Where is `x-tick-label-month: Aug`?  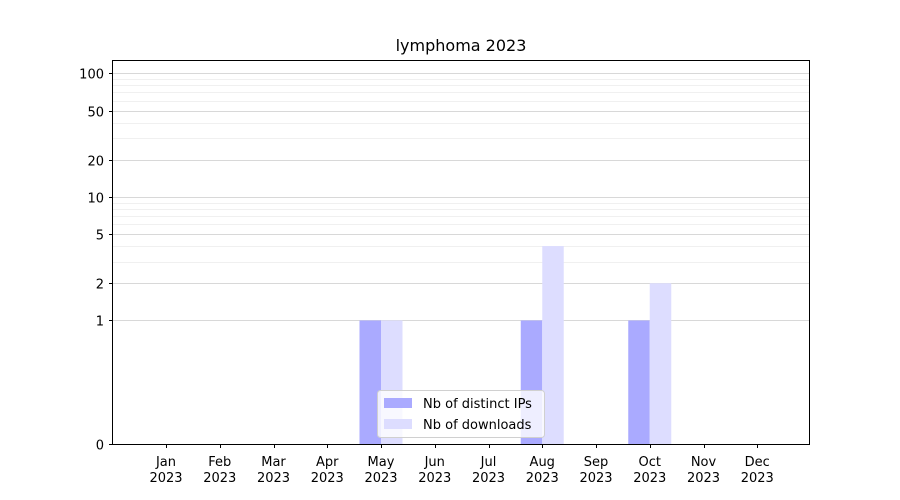 x-tick-label-month: Aug is located at coordinates (542, 462).